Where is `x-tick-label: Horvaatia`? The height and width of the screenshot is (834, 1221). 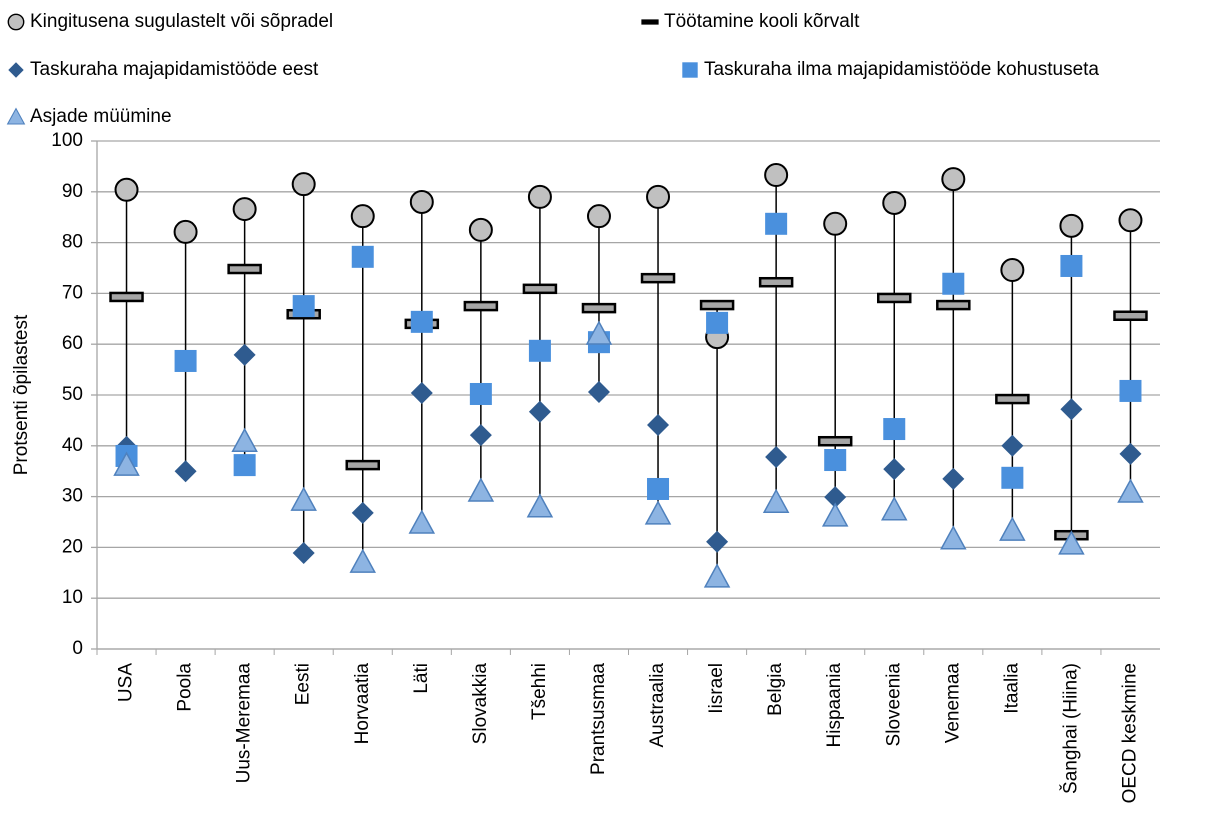
x-tick-label: Horvaatia is located at coordinates (362, 704).